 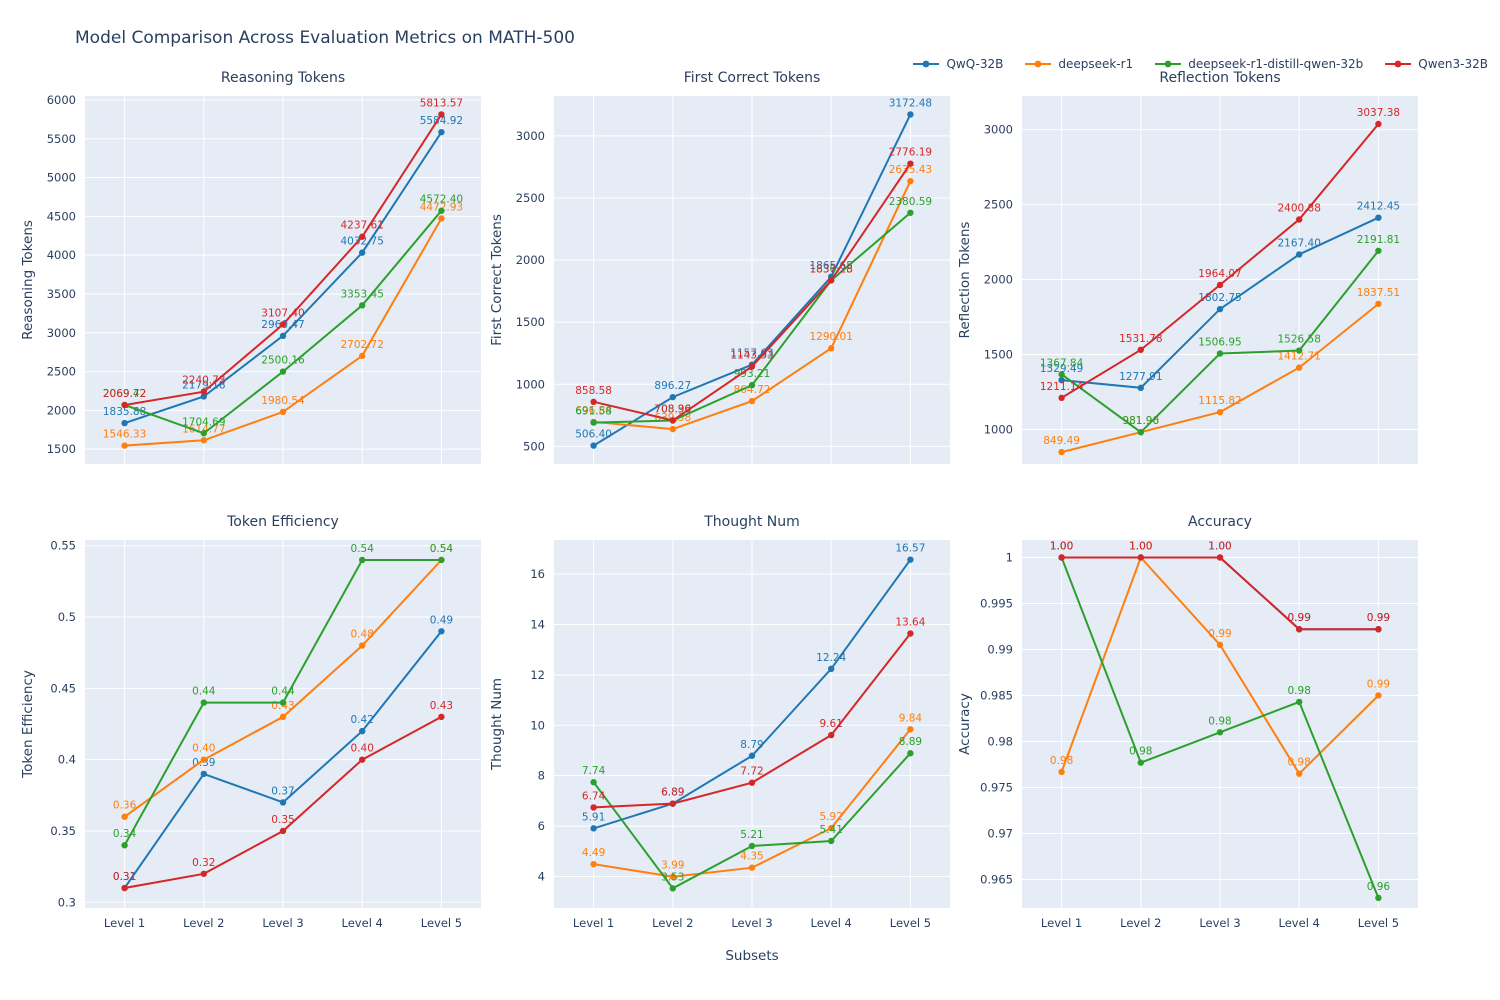 What do you see at coordinates (910, 103) in the screenshot?
I see `data-label: 3172.48` at bounding box center [910, 103].